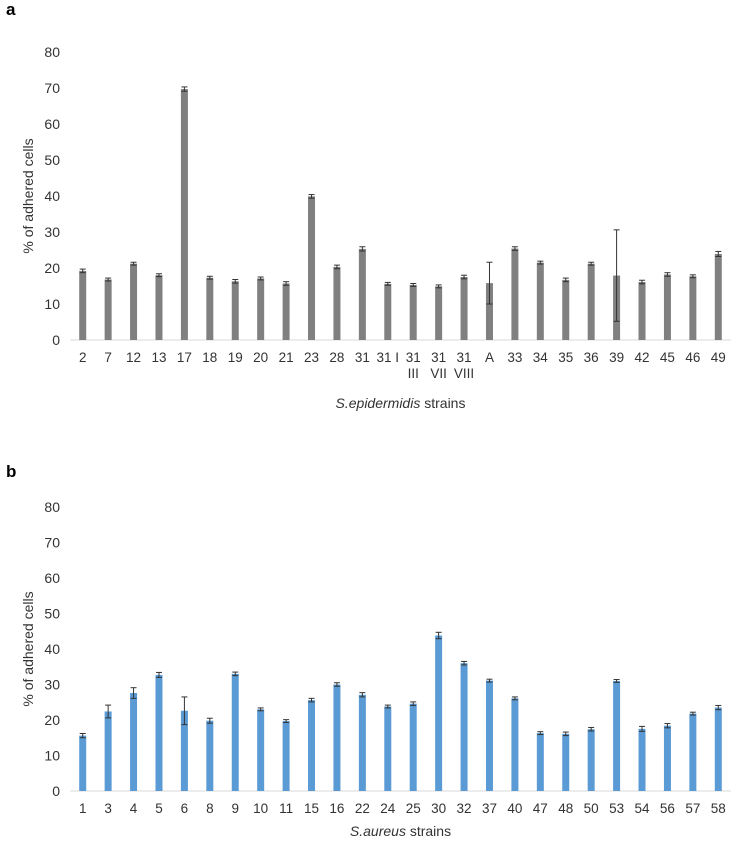  I want to click on x-tick-label: 48, so click(565, 808).